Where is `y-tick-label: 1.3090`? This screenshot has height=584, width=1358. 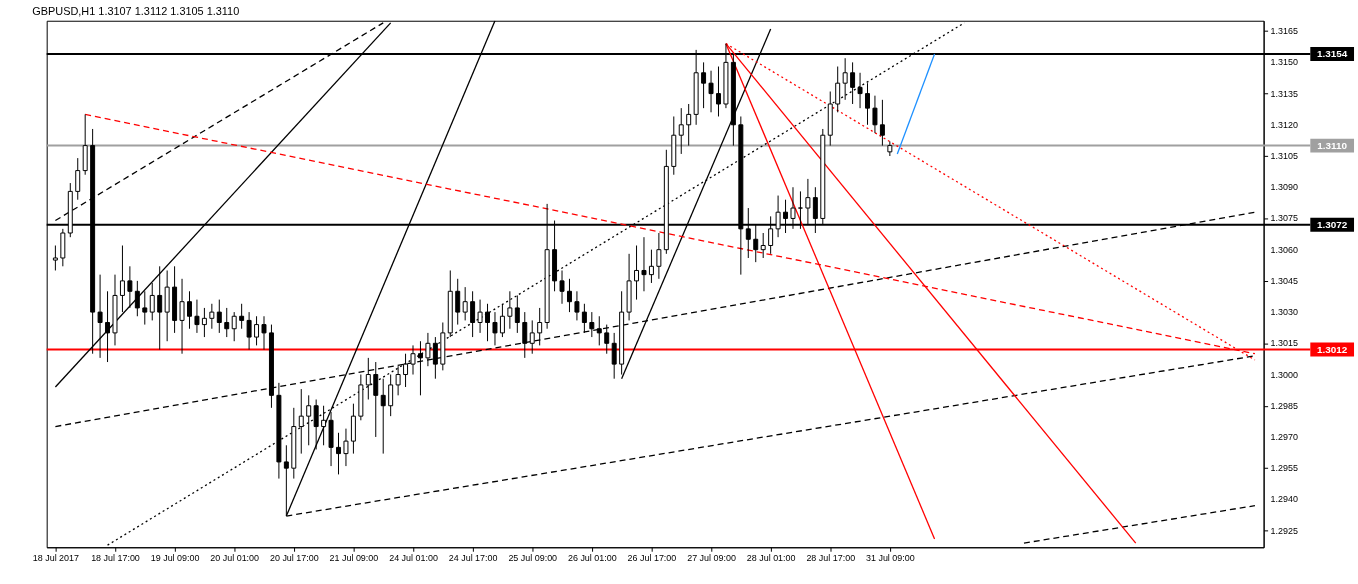 y-tick-label: 1.3090 is located at coordinates (1284, 187).